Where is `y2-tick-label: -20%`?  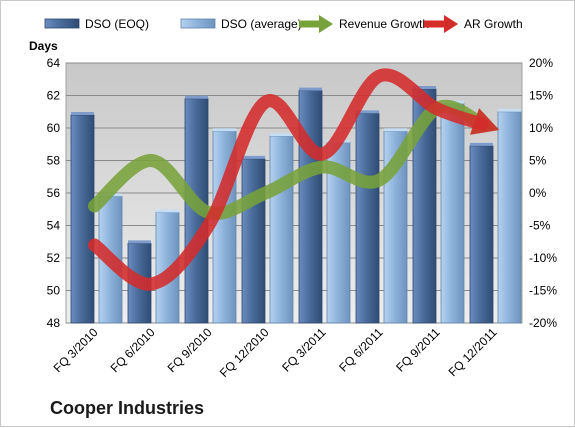 y2-tick-label: -20% is located at coordinates (543, 323).